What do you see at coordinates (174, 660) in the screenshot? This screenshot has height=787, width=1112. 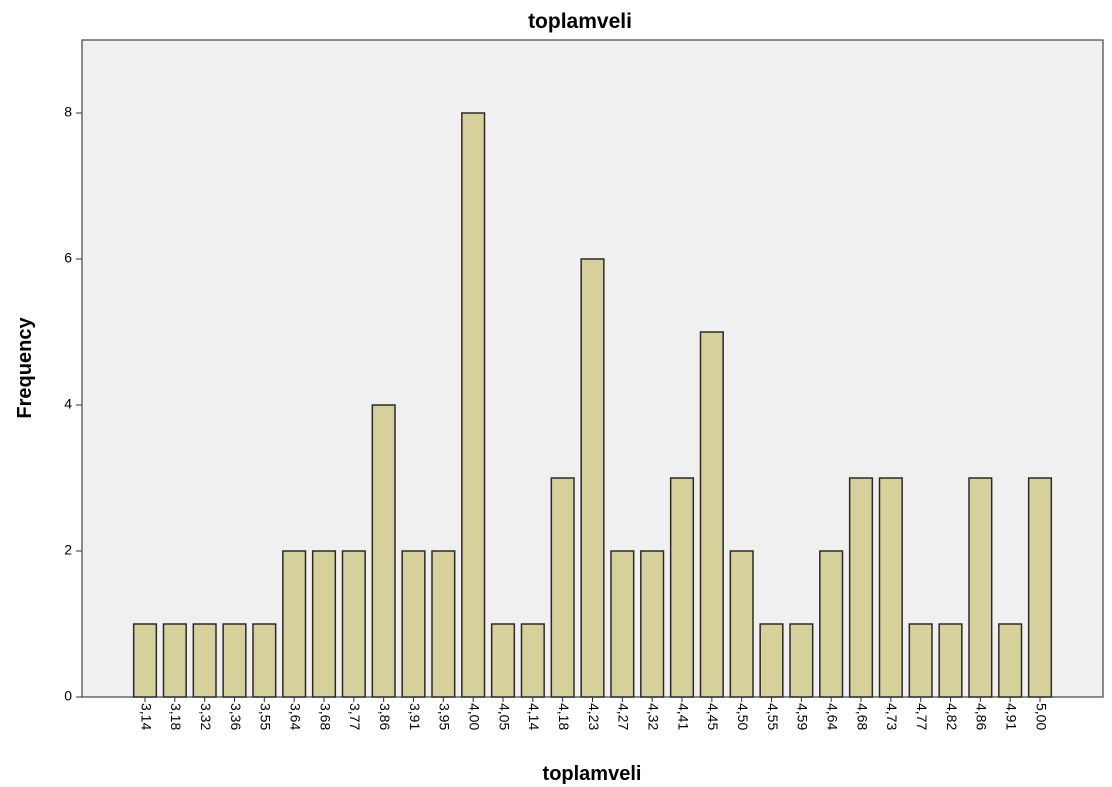 I see `bar-3,18` at bounding box center [174, 660].